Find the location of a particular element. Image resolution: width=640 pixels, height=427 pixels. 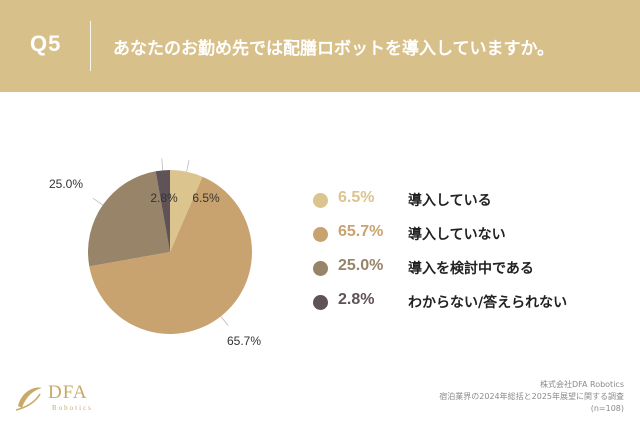

slice-data-label: 2.8% is located at coordinates (164, 198).